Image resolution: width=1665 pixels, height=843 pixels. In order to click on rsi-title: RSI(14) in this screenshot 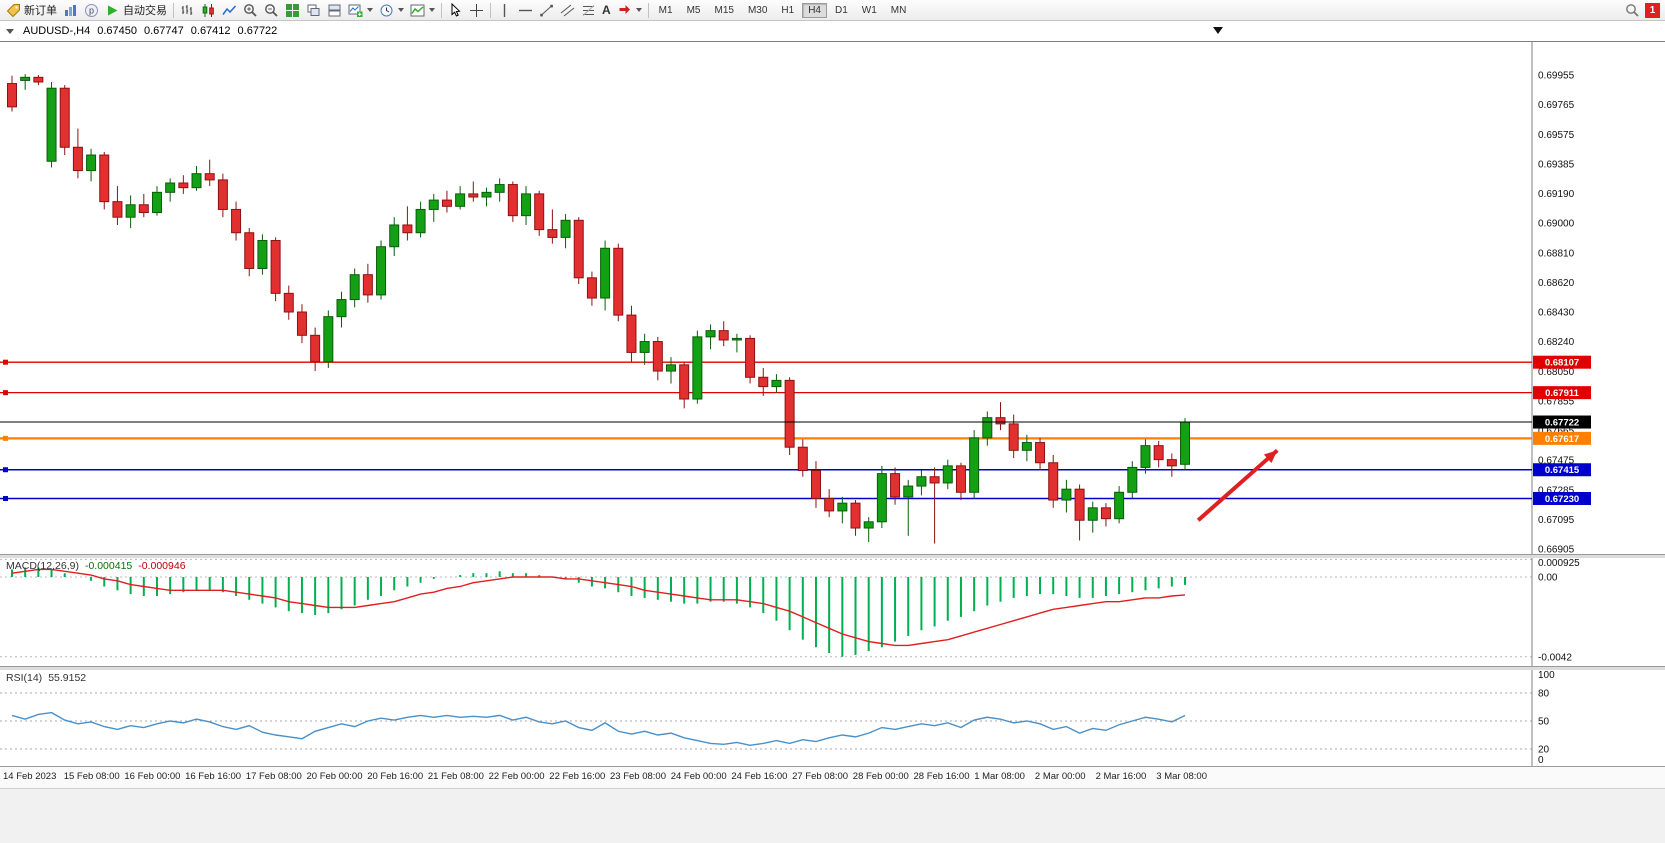, I will do `click(24, 678)`.